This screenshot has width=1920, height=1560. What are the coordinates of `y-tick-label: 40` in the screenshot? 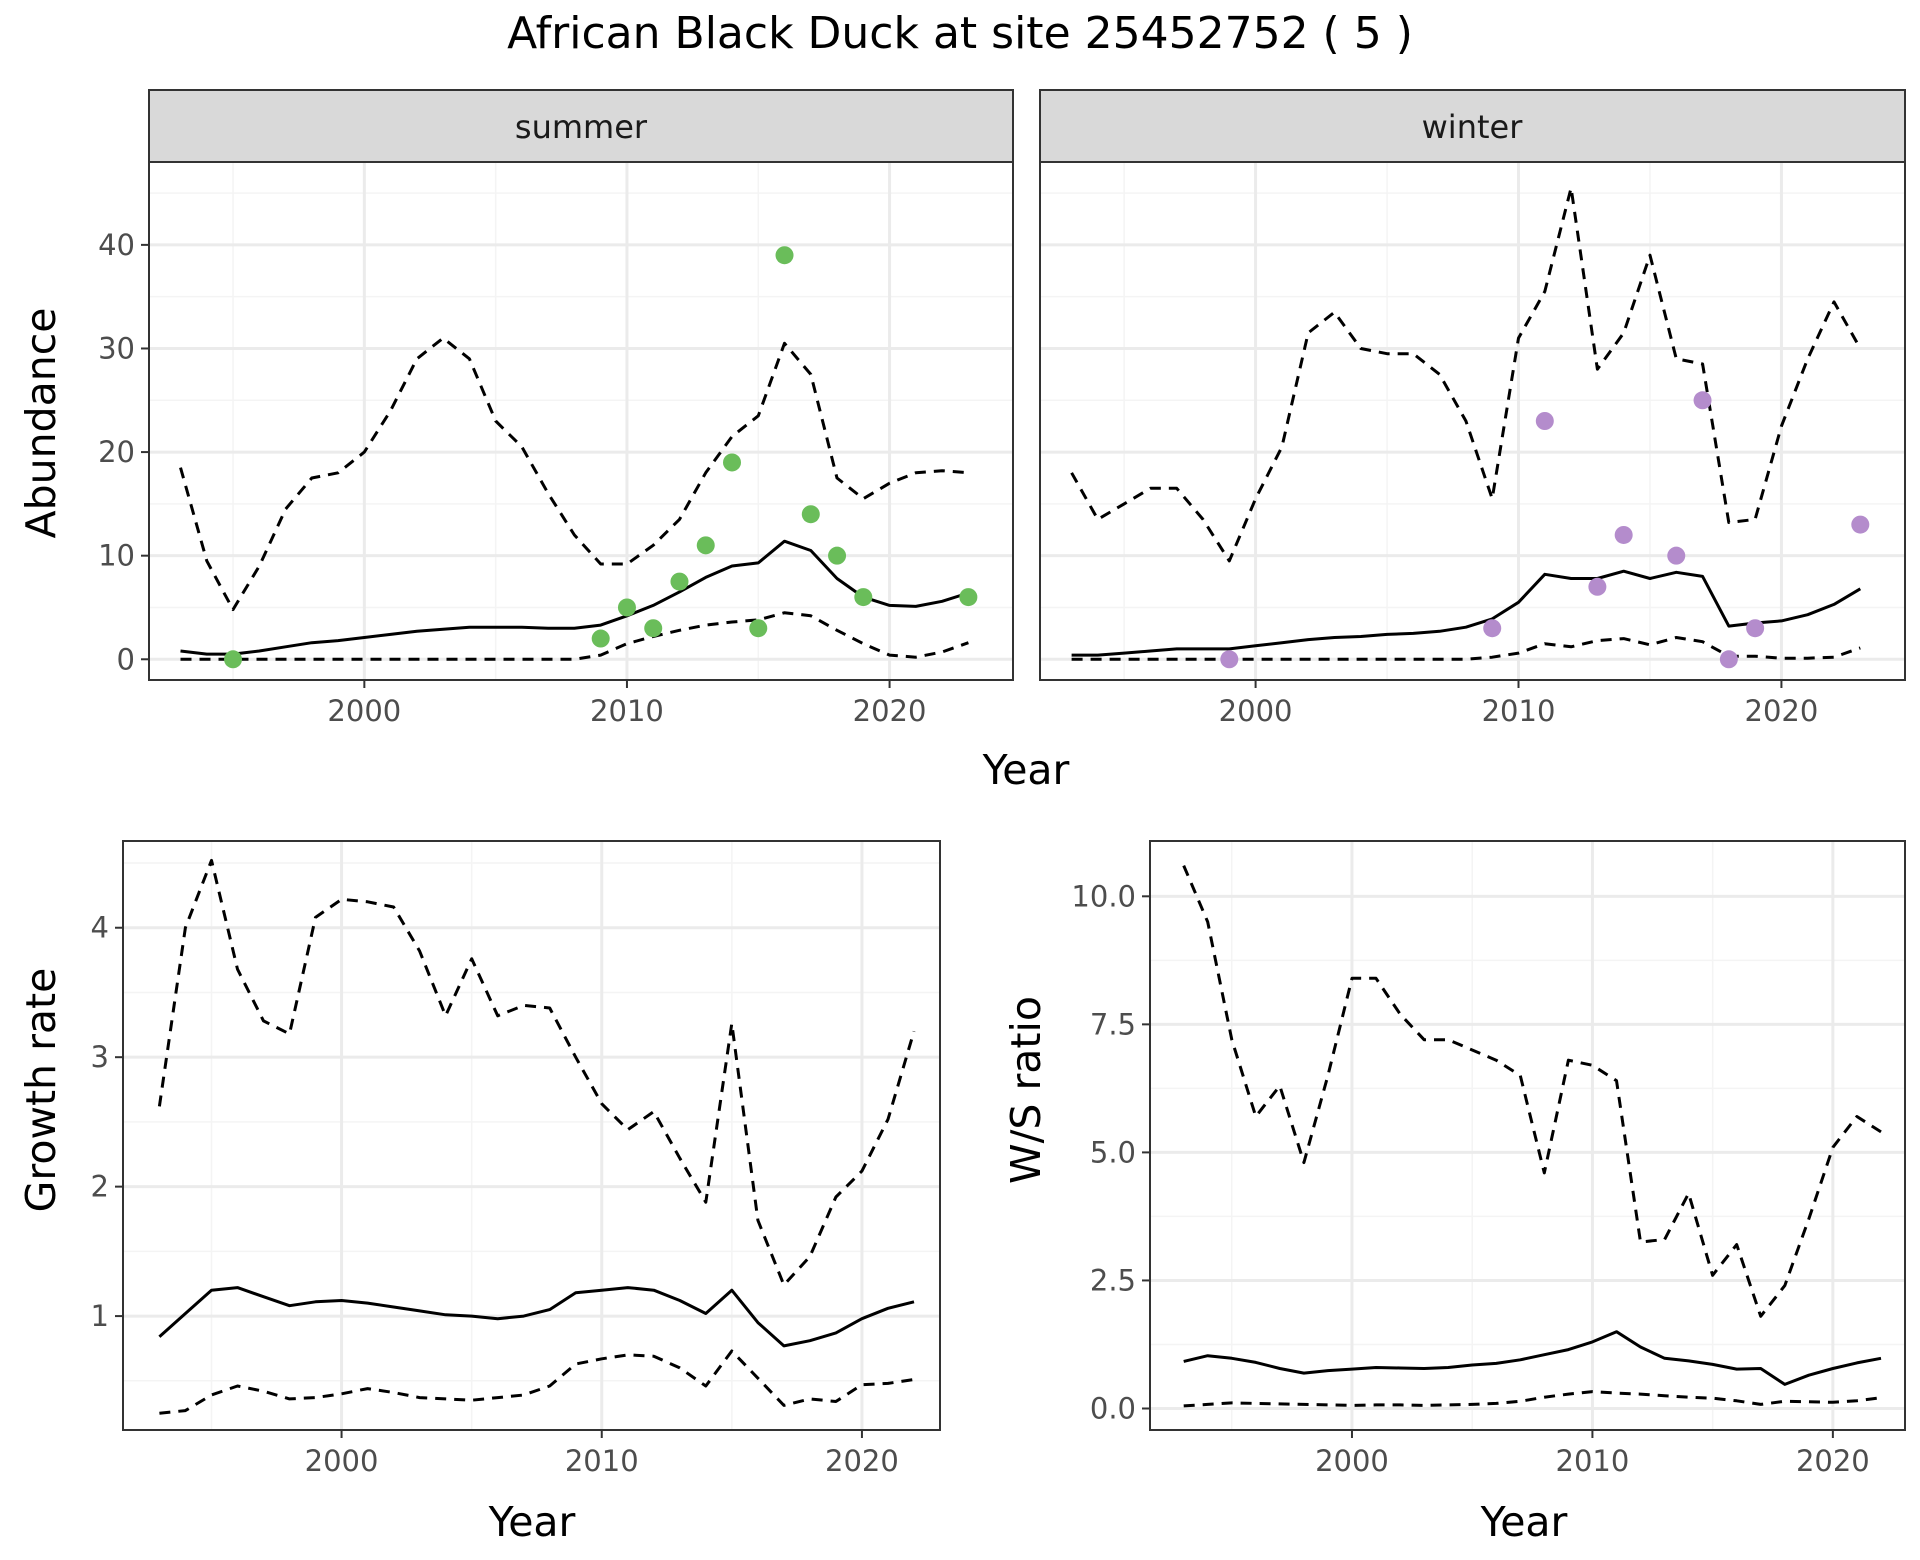 It's located at (116, 245).